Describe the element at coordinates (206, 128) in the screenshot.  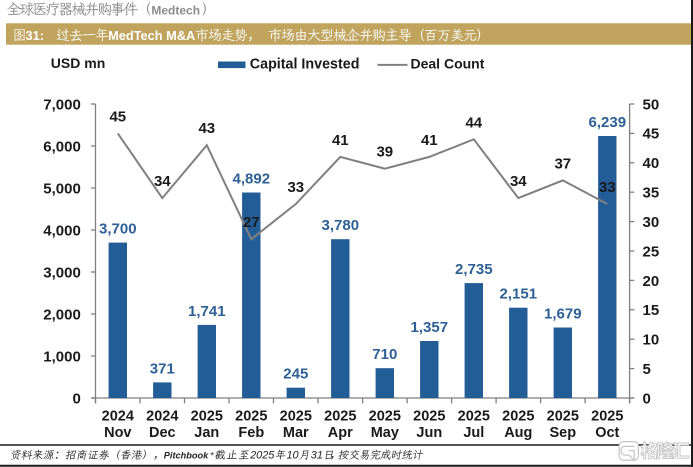
I see `svg-text: 43` at that location.